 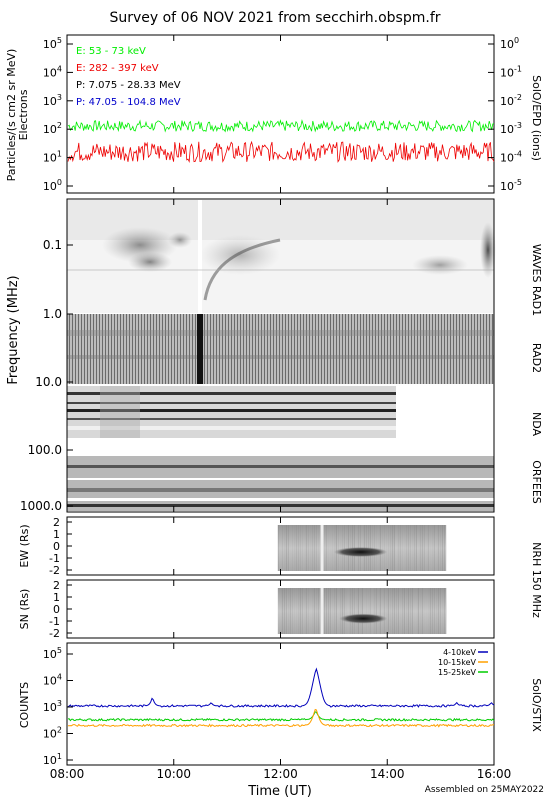 What do you see at coordinates (281, 151) in the screenshot?
I see `epd-series-line` at bounding box center [281, 151].